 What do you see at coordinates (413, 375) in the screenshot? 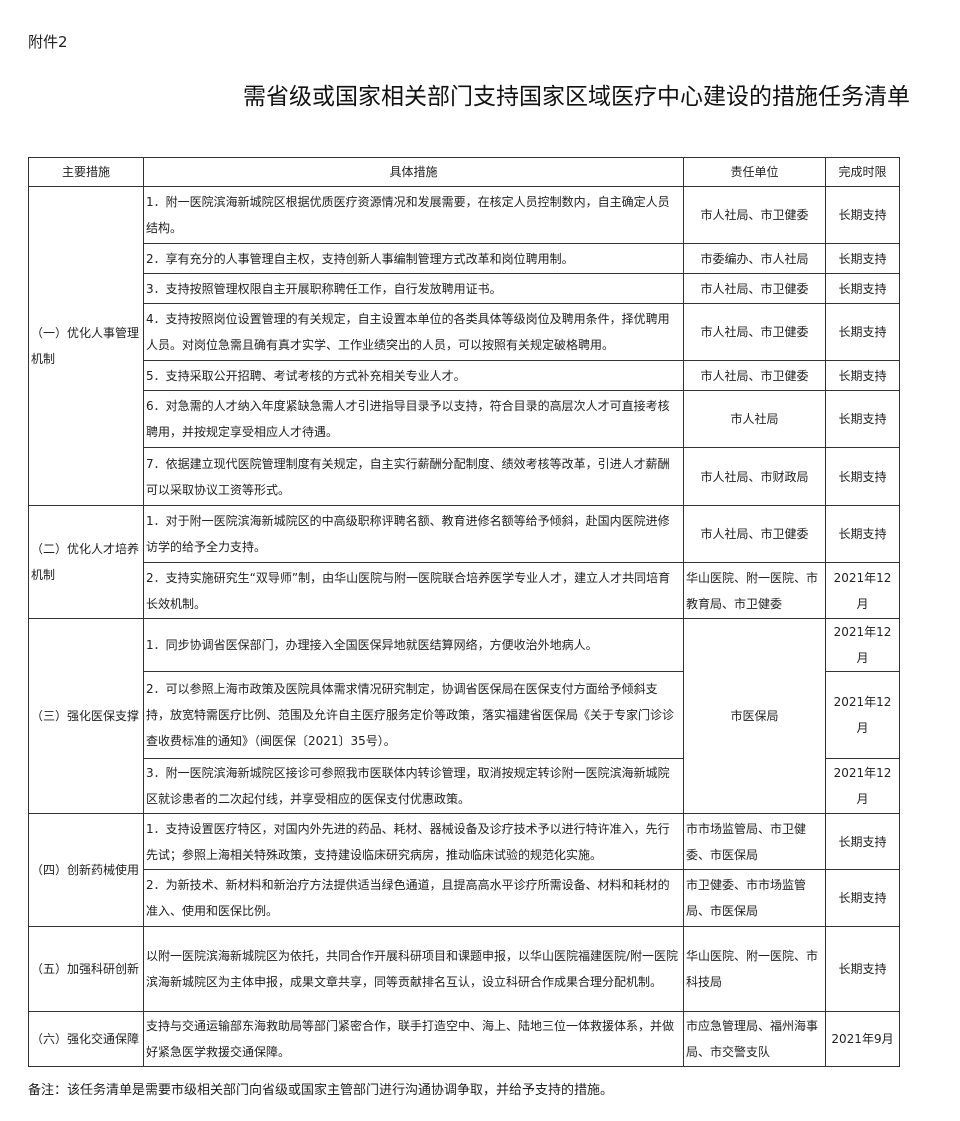
I see `specific-measure-cell: 5．支持采取公开招聘、考试考核的方式补充相关专业人才。` at bounding box center [413, 375].